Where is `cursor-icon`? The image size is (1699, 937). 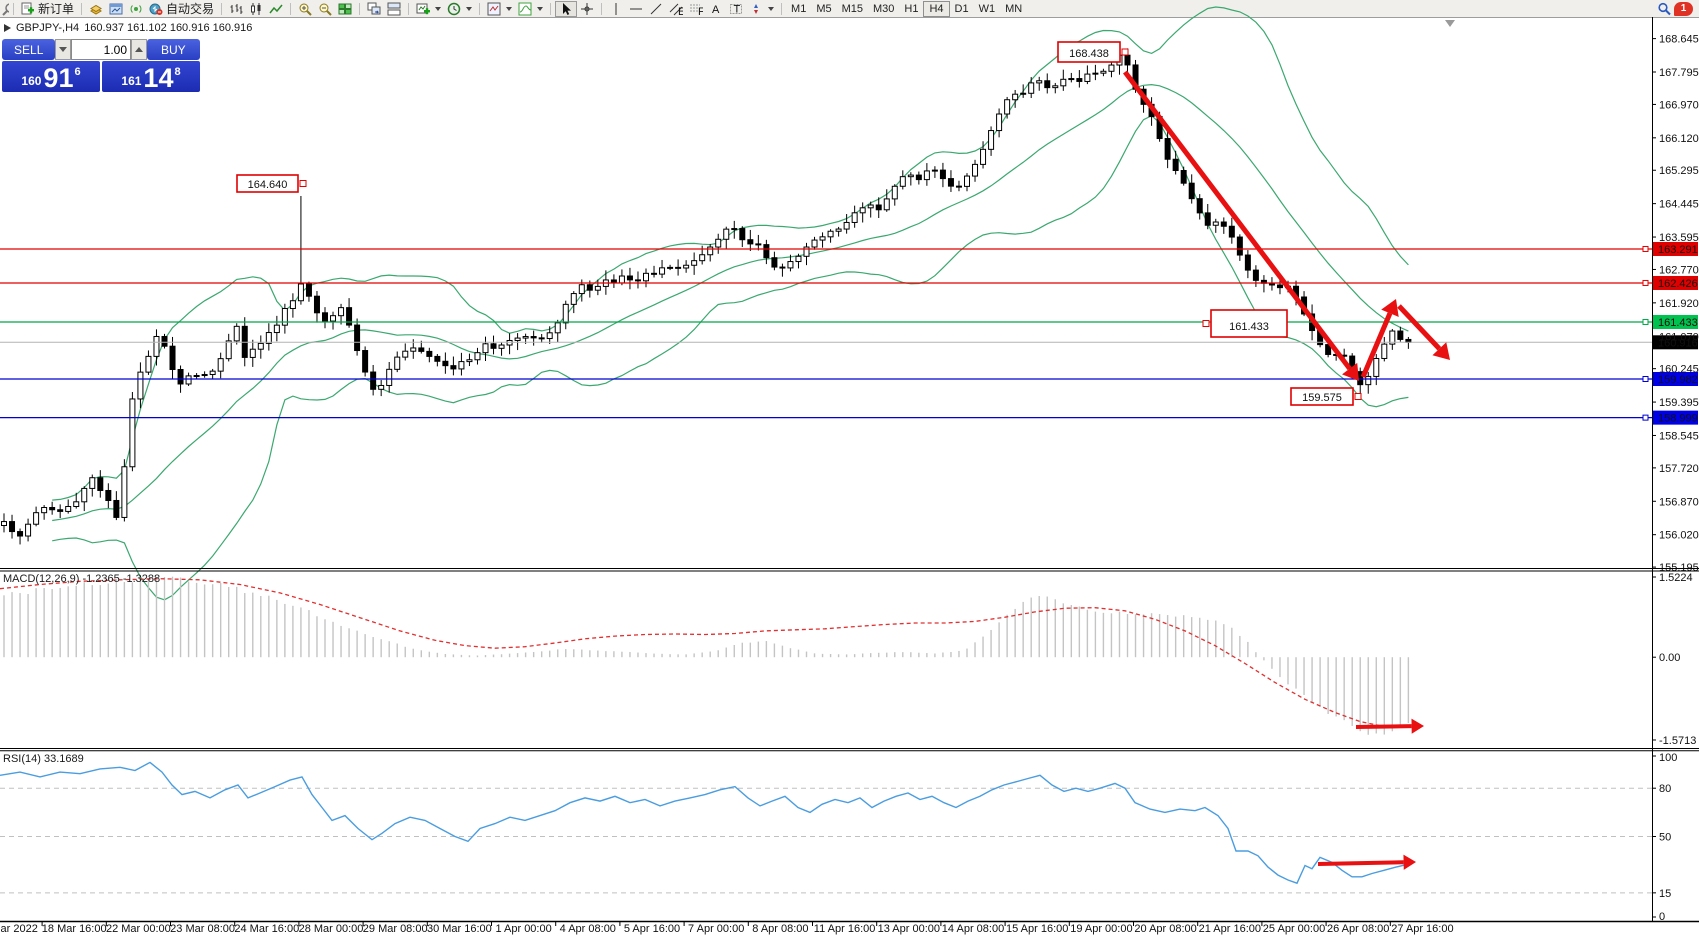
cursor-icon is located at coordinates (567, 8).